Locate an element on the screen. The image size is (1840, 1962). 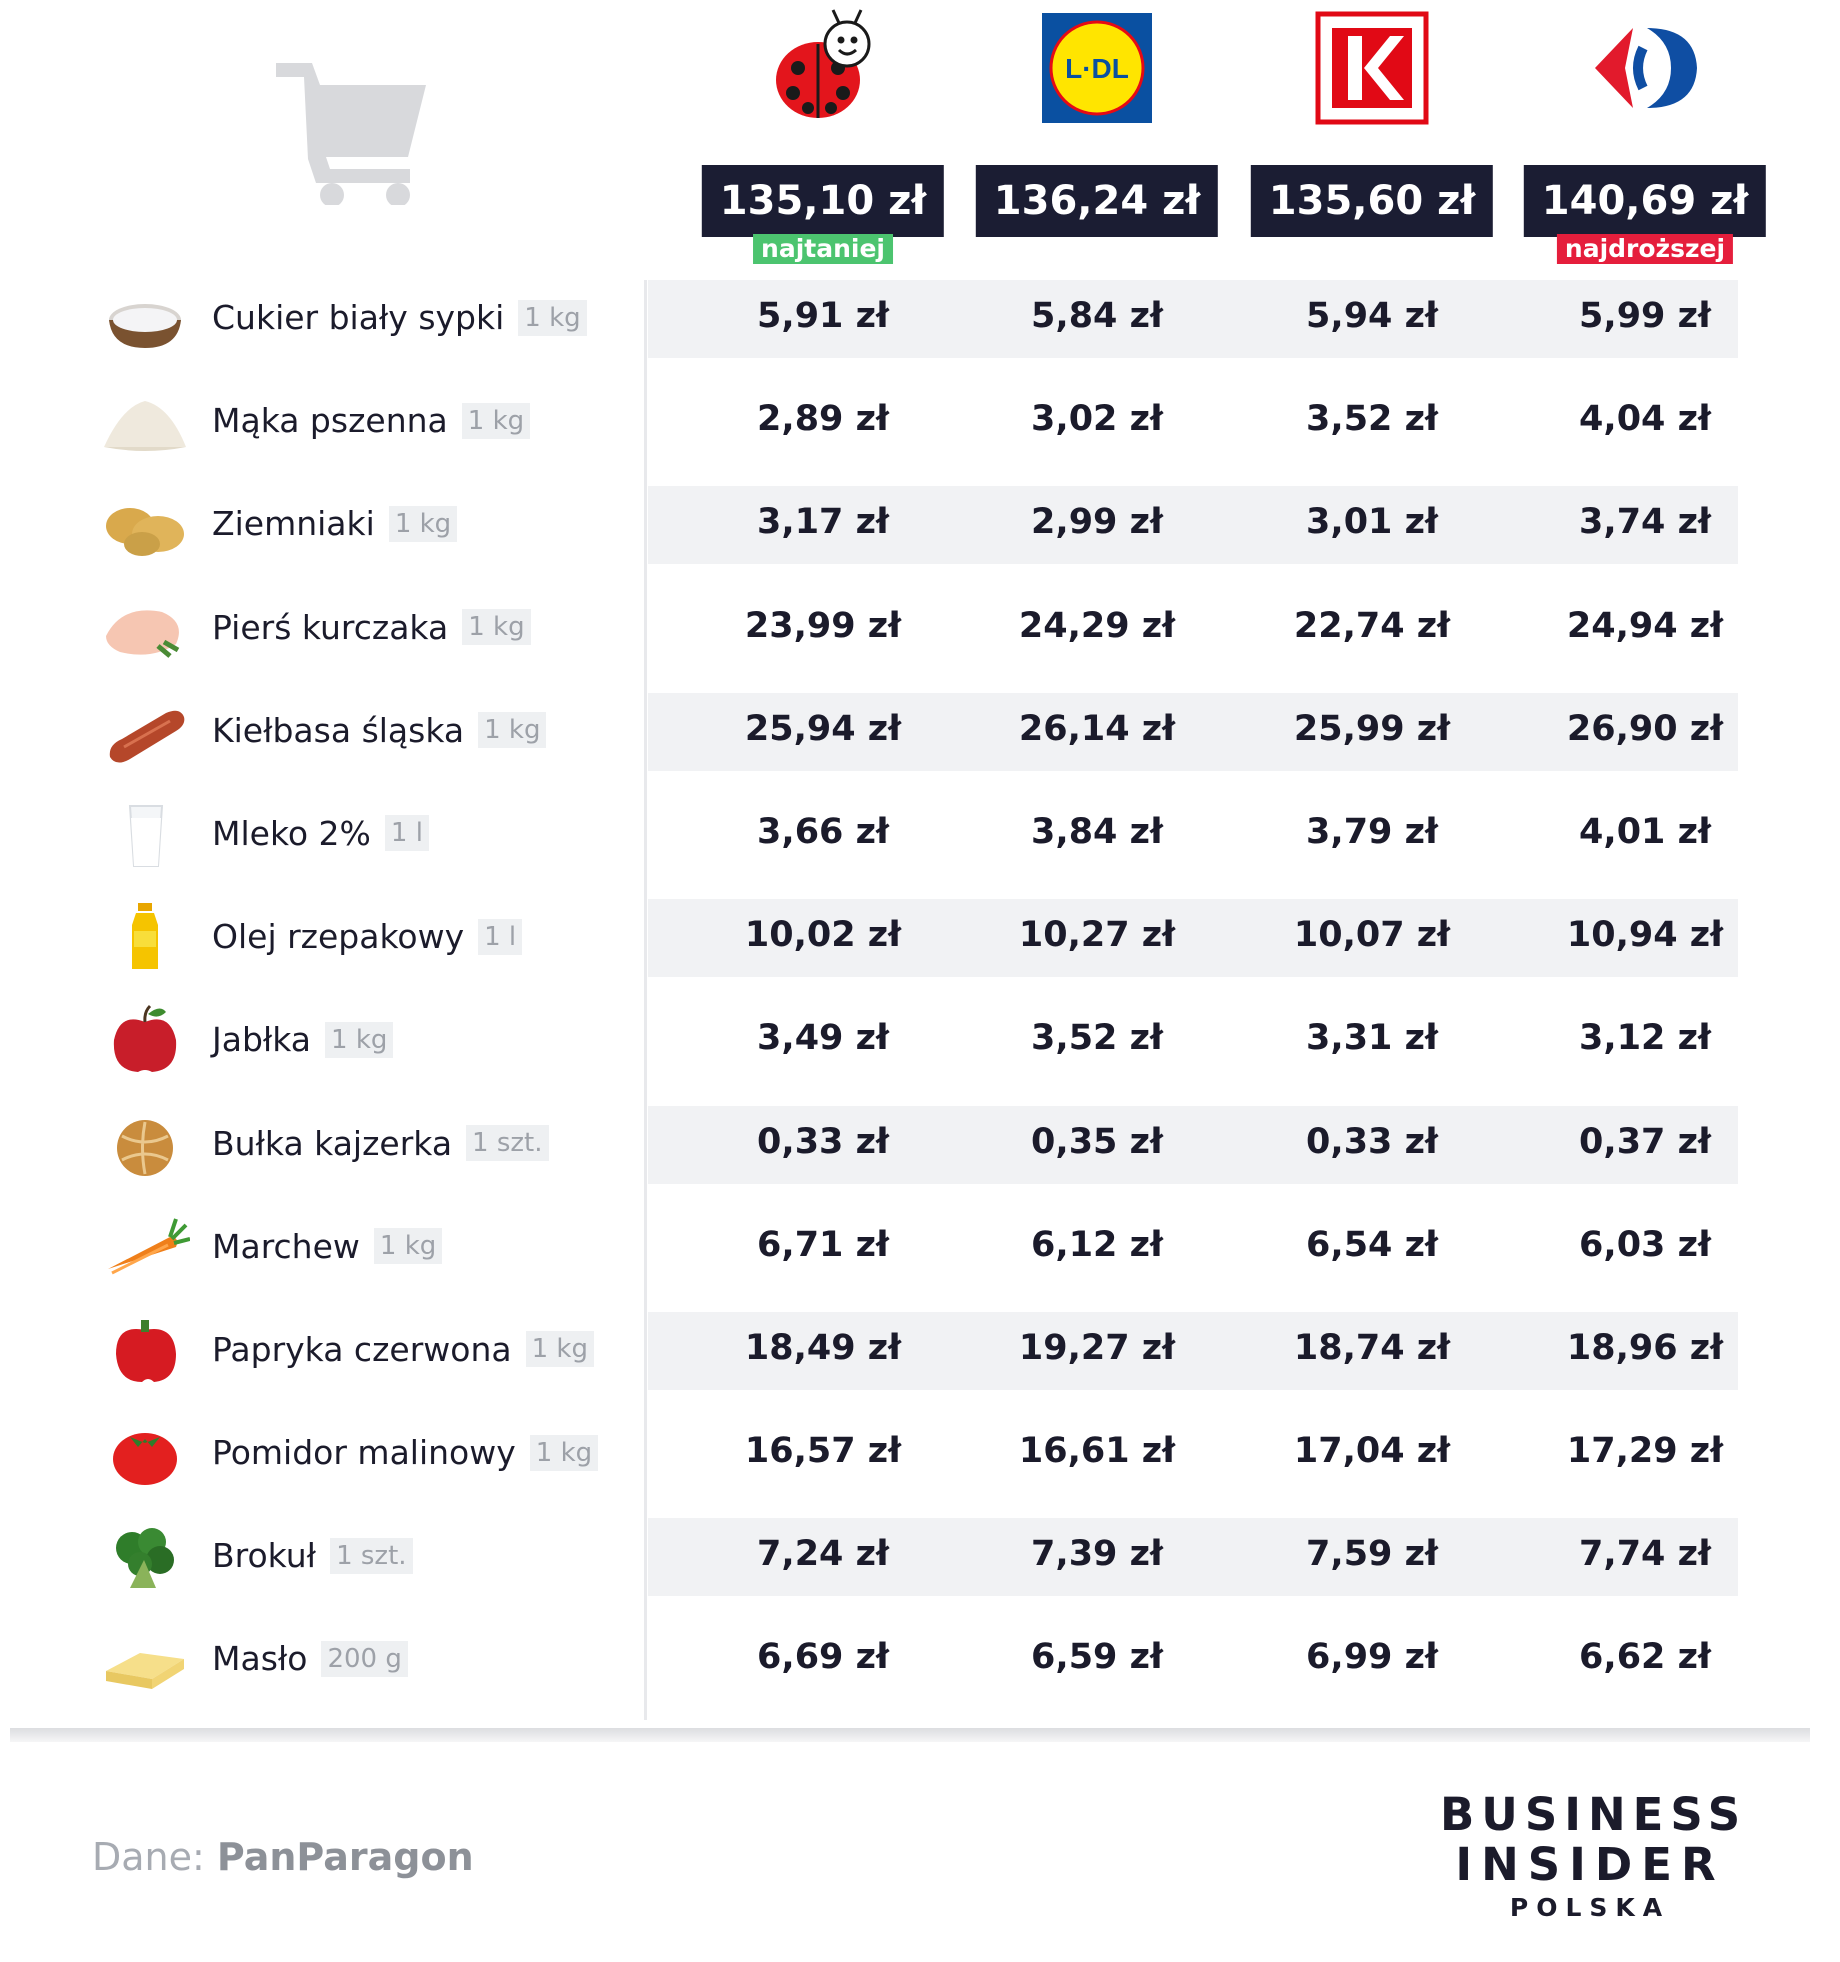
brand-line-1: BUSINESS is located at coordinates (1594, 1814).